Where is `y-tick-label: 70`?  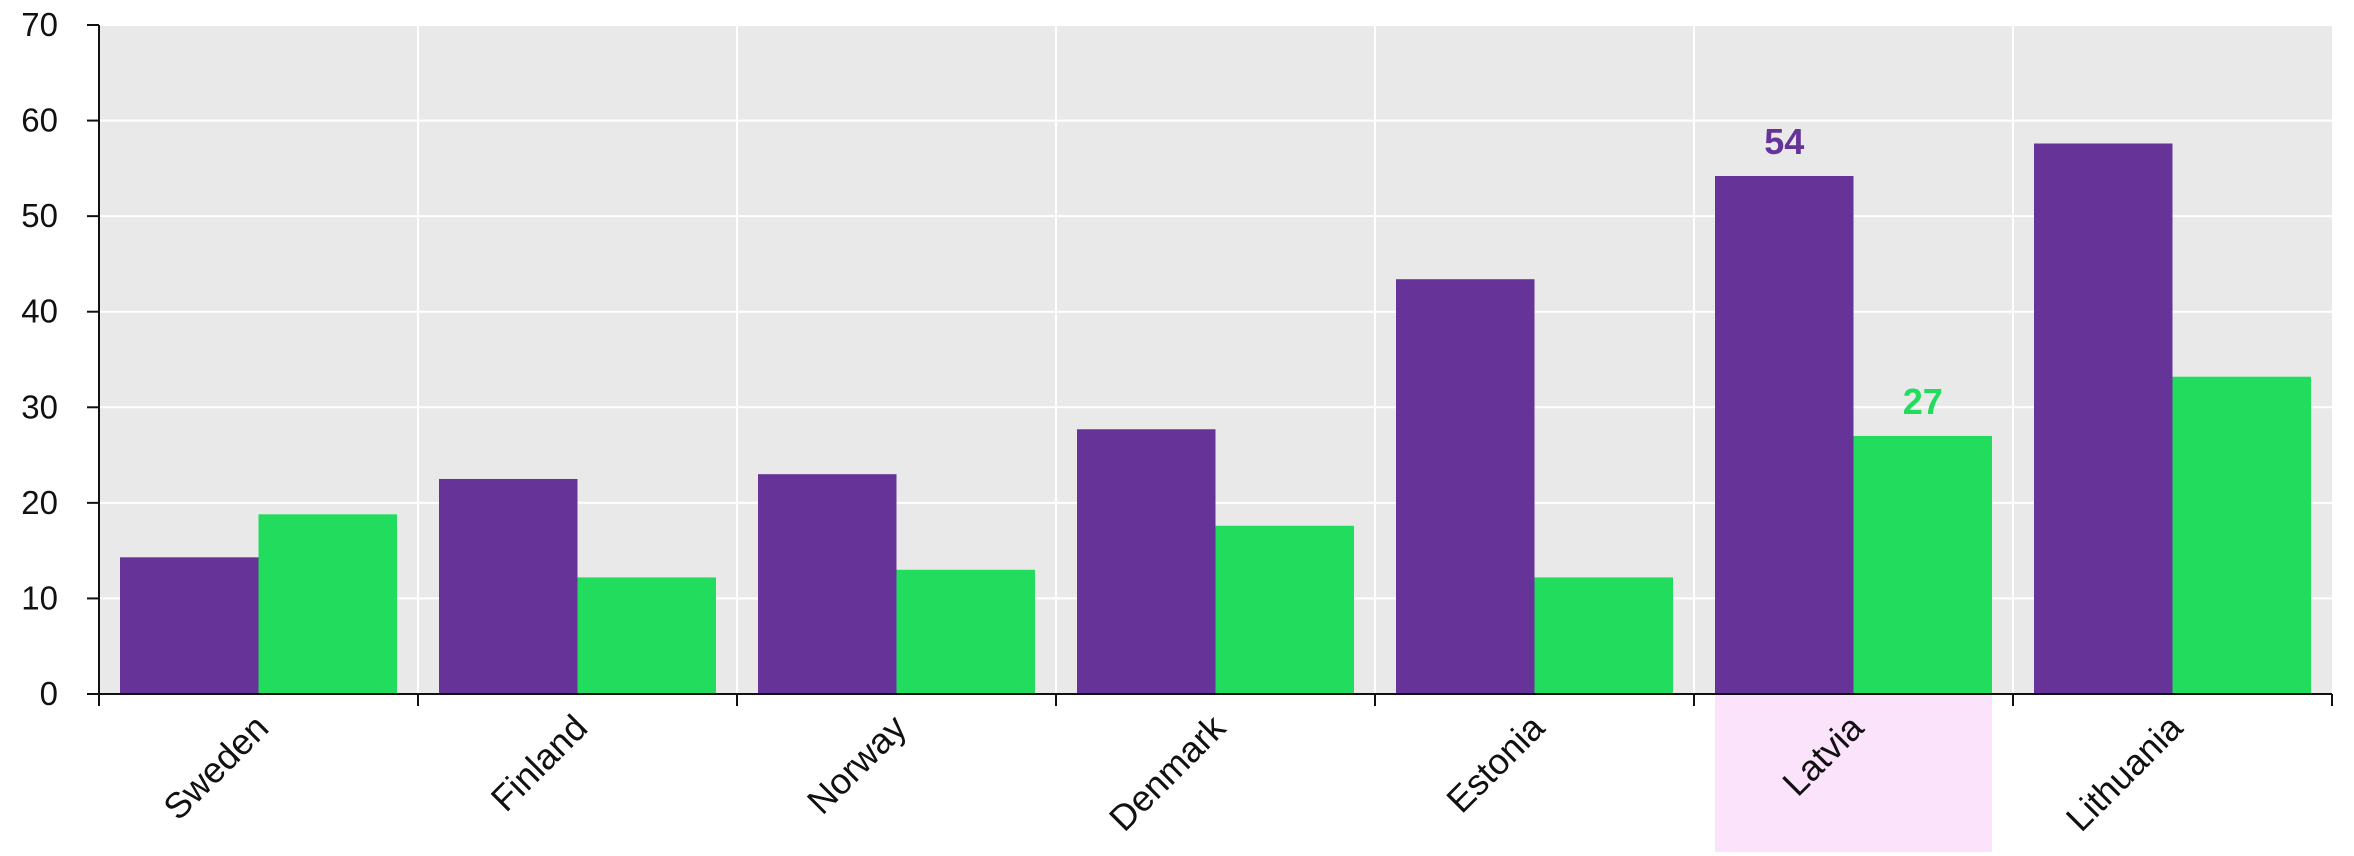 y-tick-label: 70 is located at coordinates (39, 24).